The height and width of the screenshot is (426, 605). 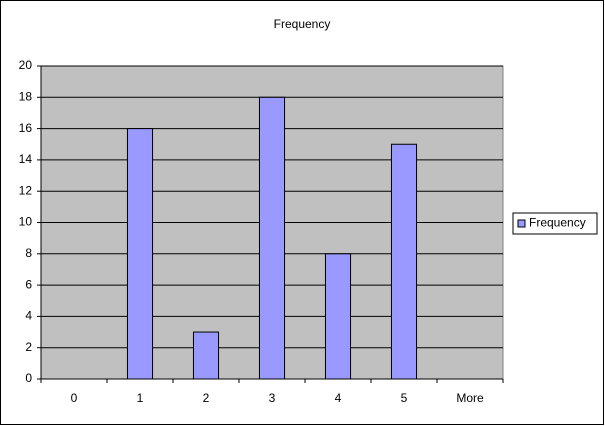 I want to click on legend-label: Frequency, so click(x=557, y=223).